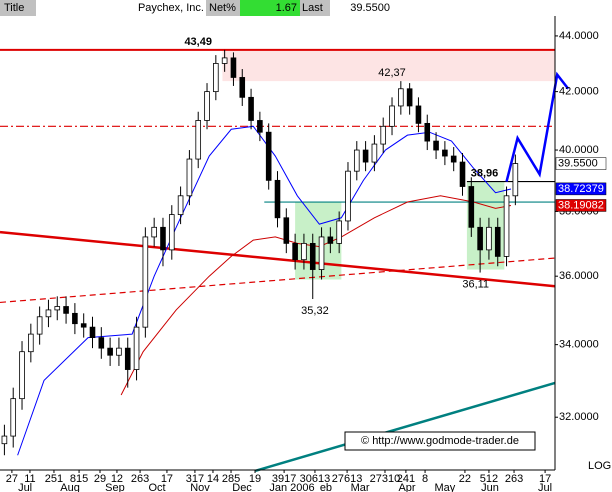 This screenshot has height=492, width=612. Describe the element at coordinates (284, 479) in the screenshot. I see `x-tick-label: 3917` at that location.